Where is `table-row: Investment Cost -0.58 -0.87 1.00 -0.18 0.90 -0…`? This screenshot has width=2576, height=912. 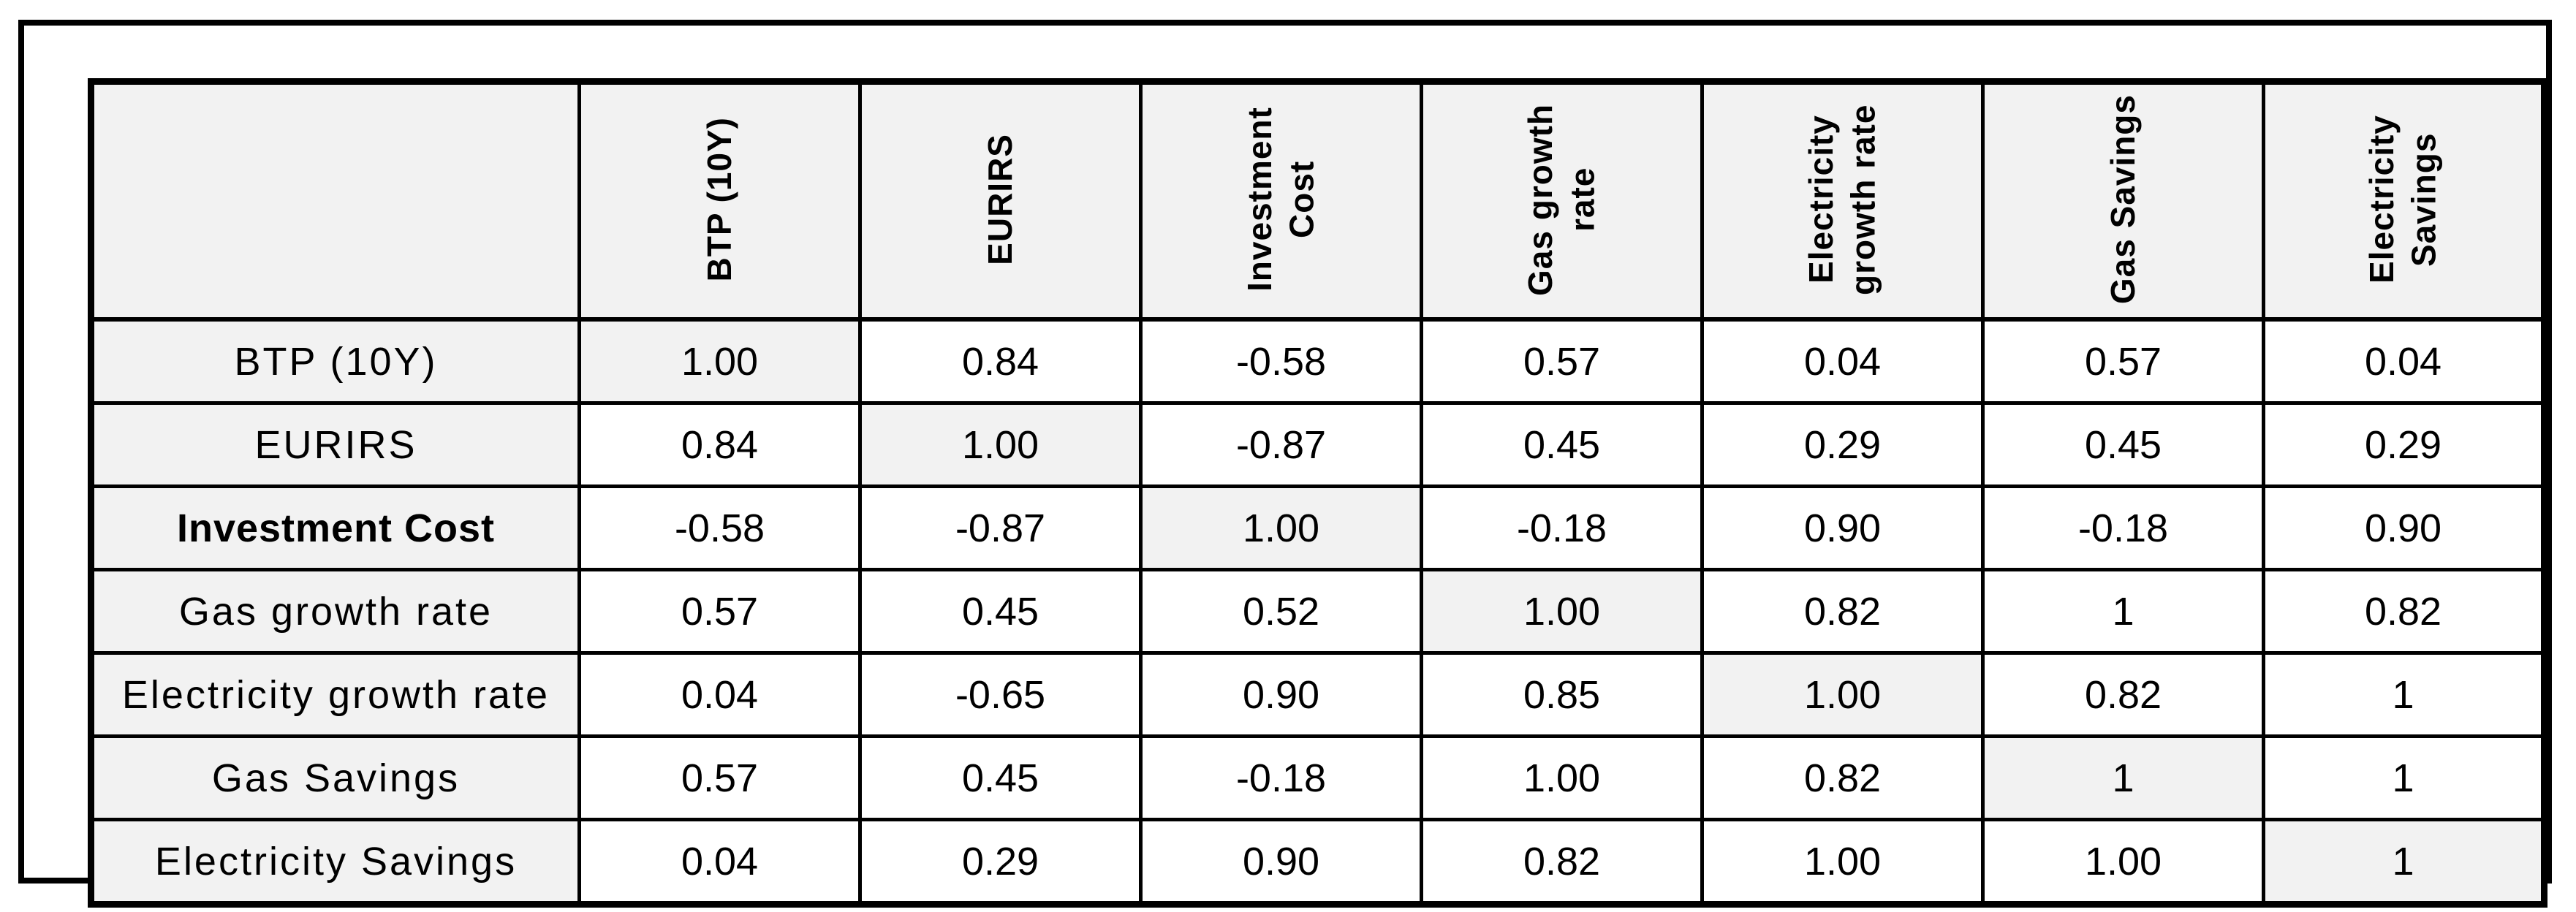 table-row: Investment Cost -0.58 -0.87 1.00 -0.18 0.90 -0… is located at coordinates (1317, 527).